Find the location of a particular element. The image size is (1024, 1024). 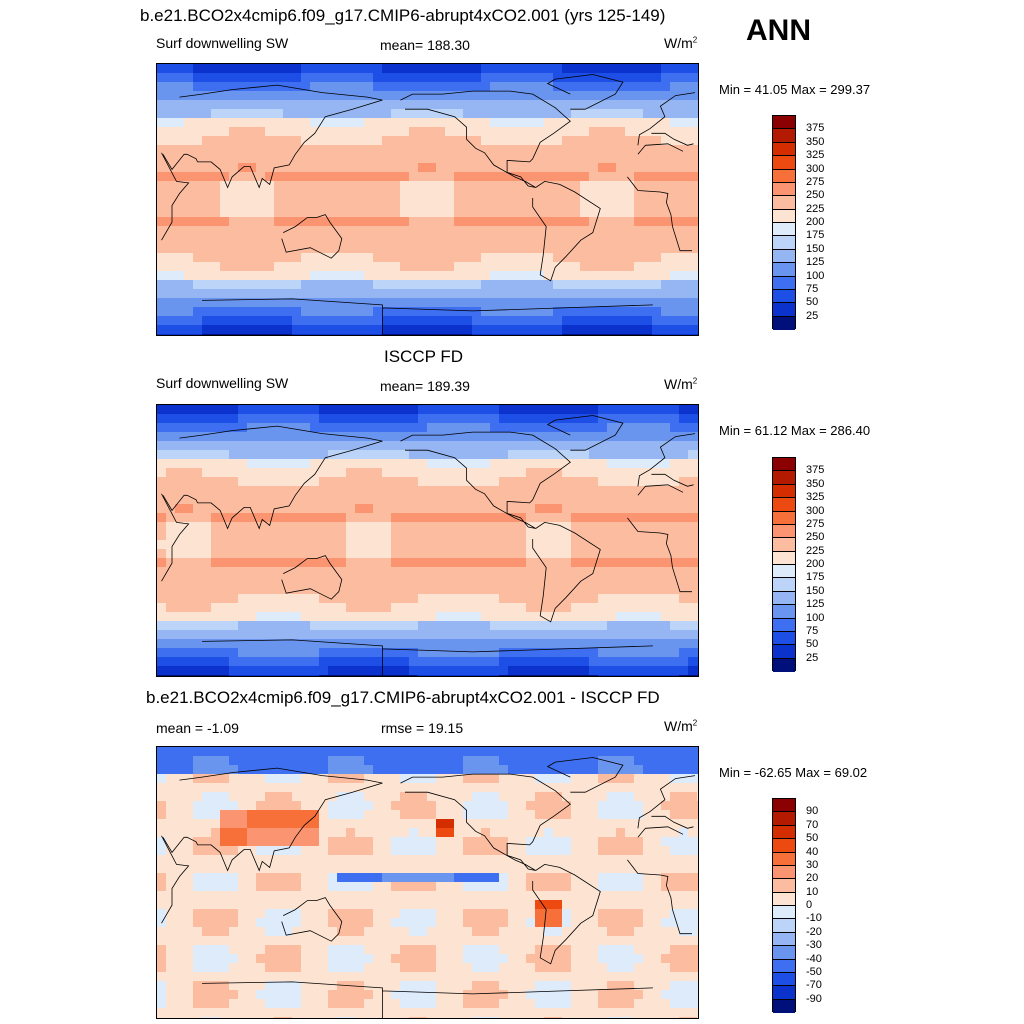

colorbar-swatch is located at coordinates (784, 176).